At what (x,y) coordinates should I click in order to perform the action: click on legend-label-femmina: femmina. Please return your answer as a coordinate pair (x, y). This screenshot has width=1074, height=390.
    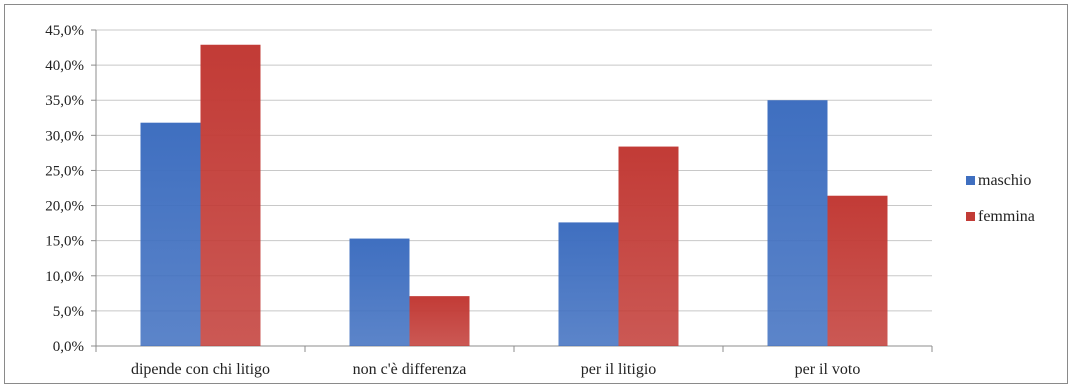
    Looking at the image, I should click on (1006, 216).